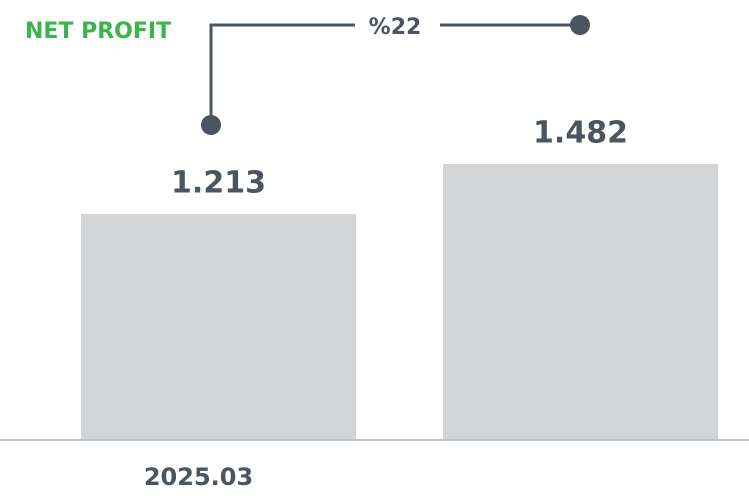 This screenshot has height=498, width=749. What do you see at coordinates (580, 133) in the screenshot?
I see `data-label: 1.482` at bounding box center [580, 133].